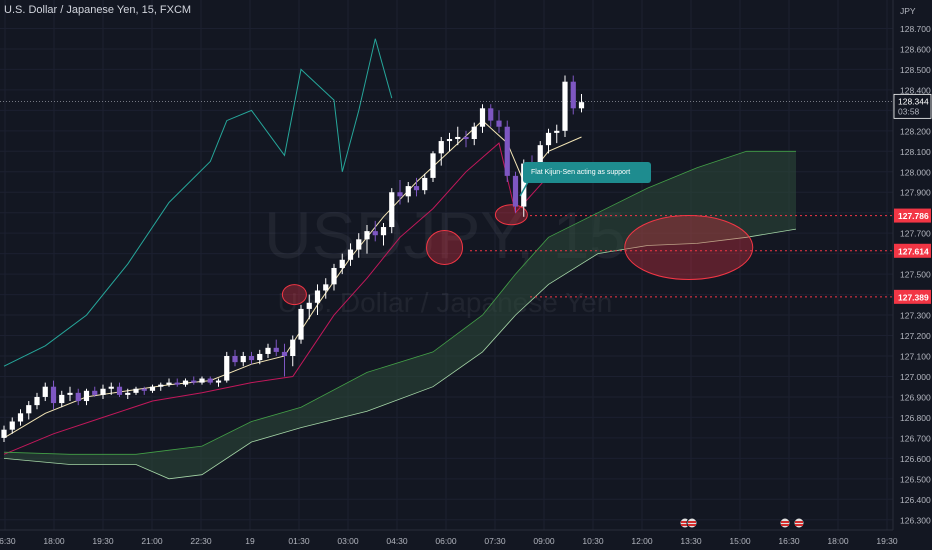  Describe the element at coordinates (587, 172) in the screenshot. I see `annotation-callout: Flat Kijun-Sen acting as support` at that location.